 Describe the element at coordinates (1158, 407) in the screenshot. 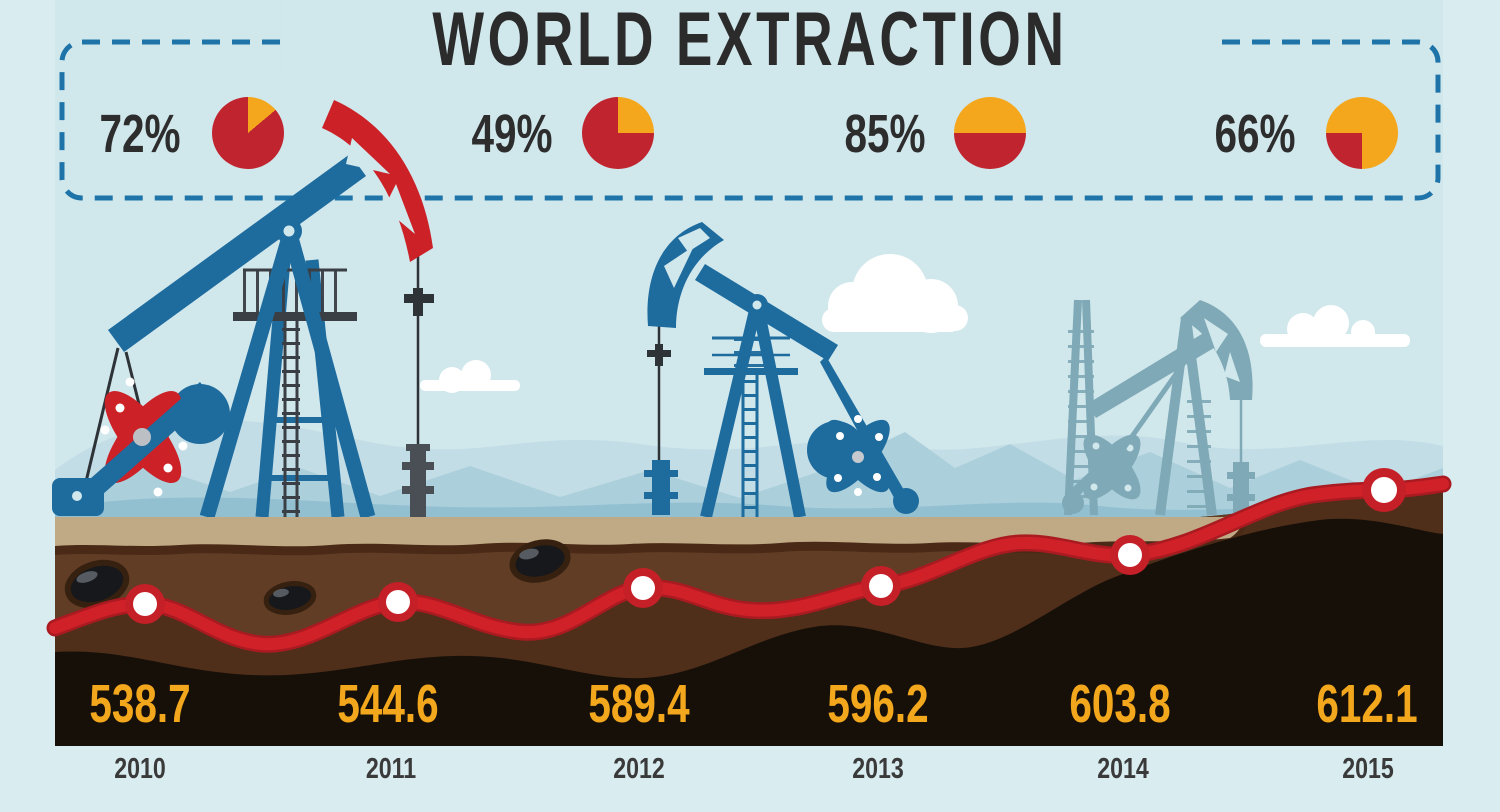

I see `pumpjack-silhouette` at that location.